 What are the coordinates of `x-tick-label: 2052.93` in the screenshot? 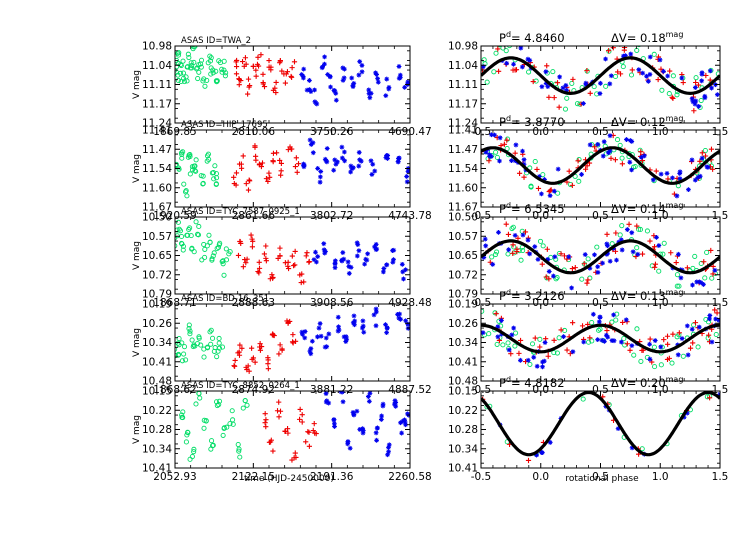 It's located at (174, 477).